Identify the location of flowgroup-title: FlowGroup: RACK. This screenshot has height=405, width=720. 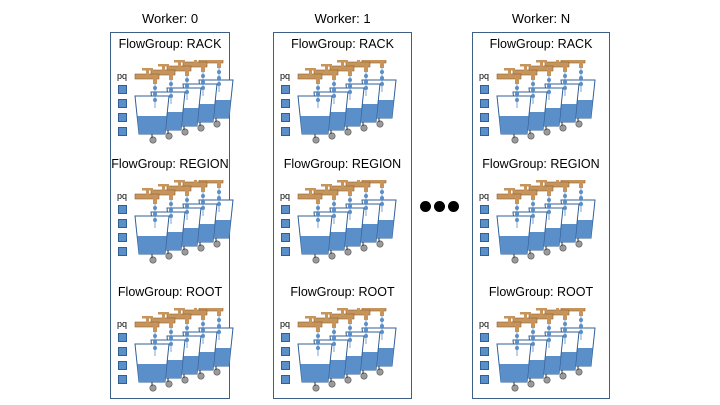
(541, 44).